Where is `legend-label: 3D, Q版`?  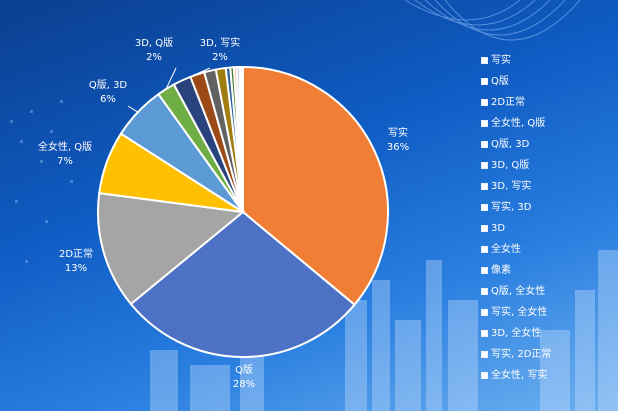
legend-label: 3D, Q版 is located at coordinates (510, 165).